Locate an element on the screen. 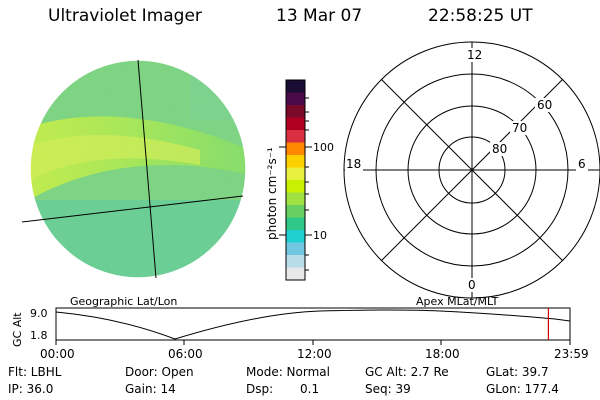 The image size is (600, 400). glat-info: GLat: 39.7 is located at coordinates (517, 372).